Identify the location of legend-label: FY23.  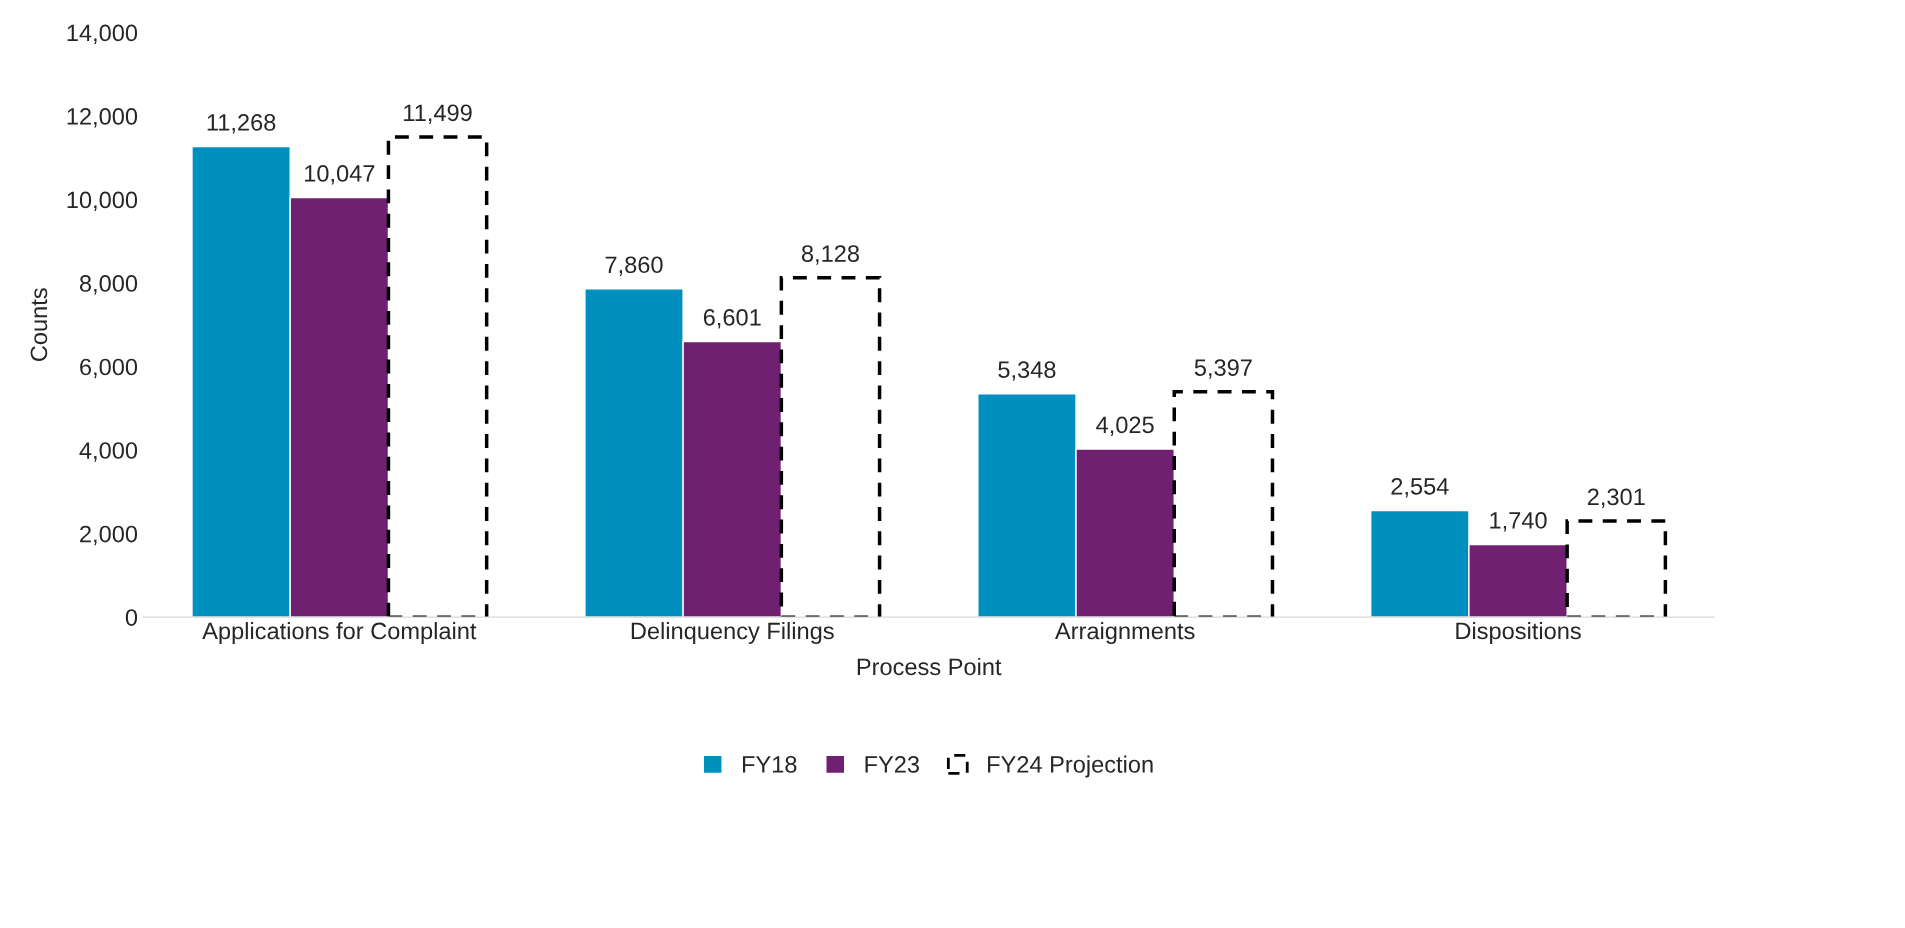
(892, 764).